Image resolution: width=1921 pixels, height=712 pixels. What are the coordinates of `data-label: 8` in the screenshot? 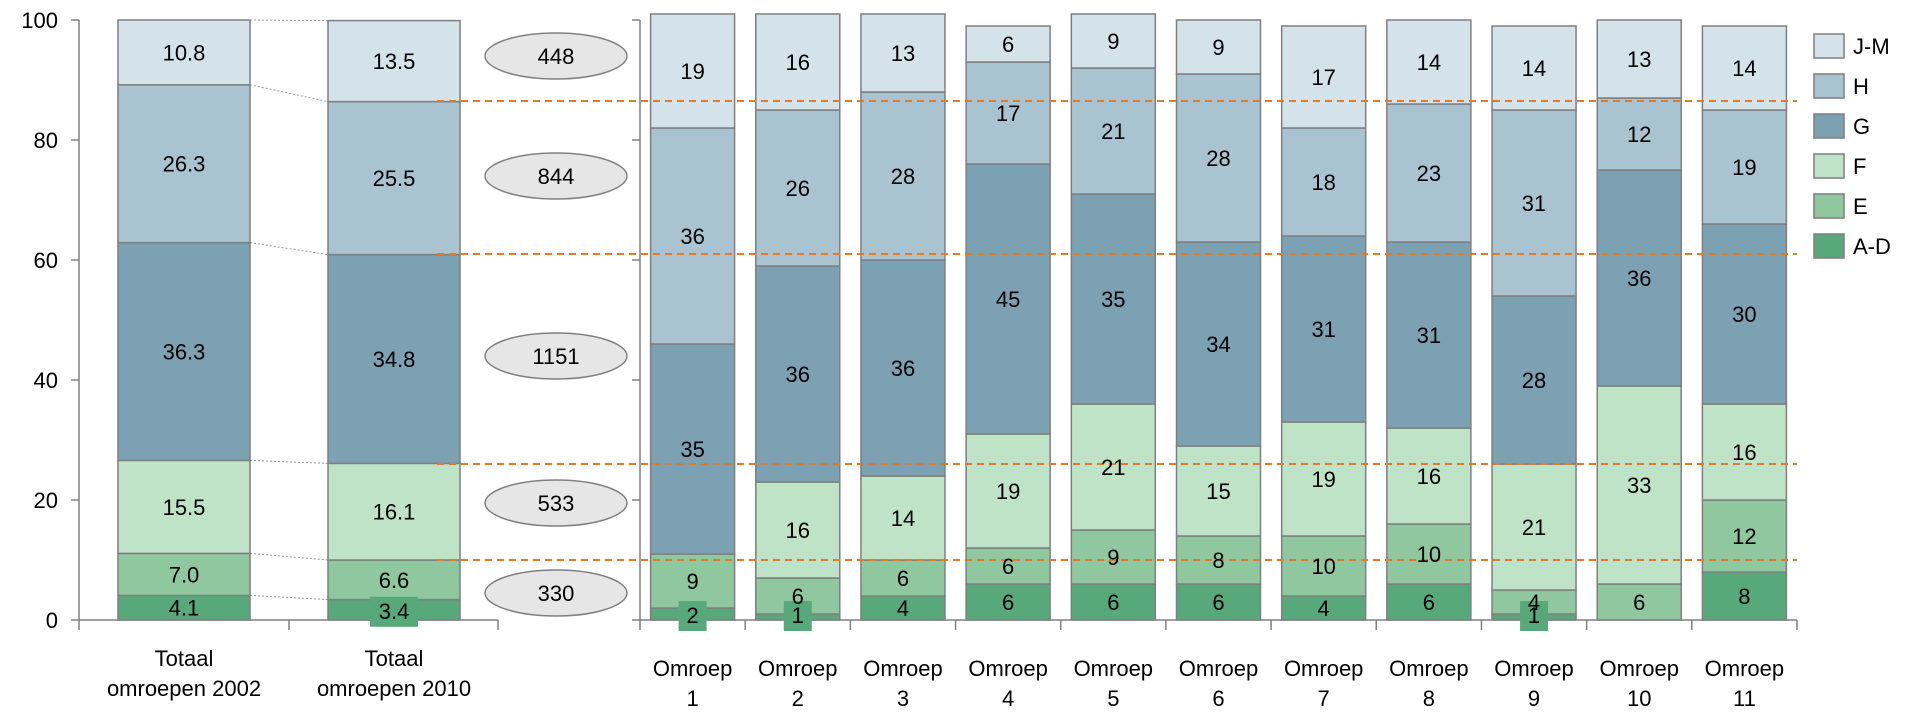 It's located at (1744, 596).